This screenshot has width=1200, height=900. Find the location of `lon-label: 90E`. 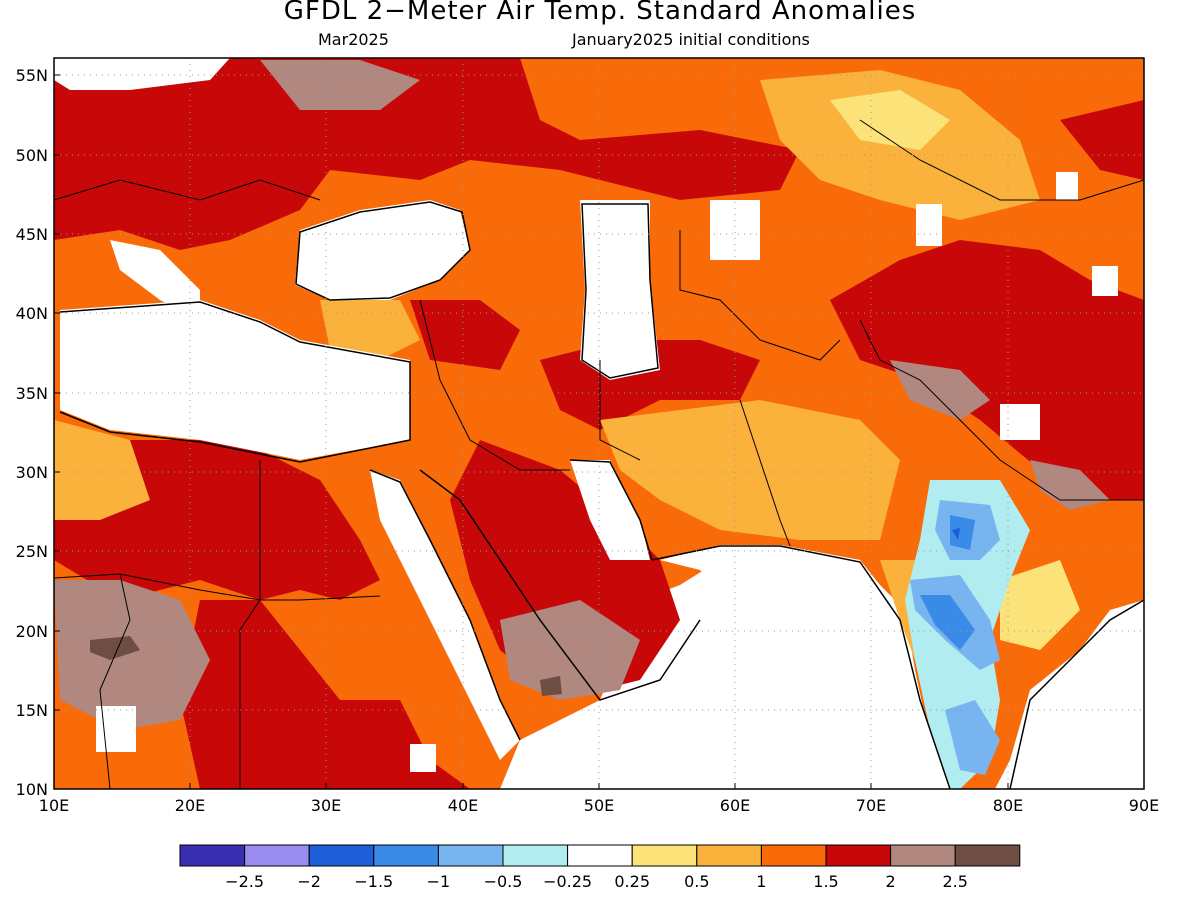

lon-label: 90E is located at coordinates (1144, 805).